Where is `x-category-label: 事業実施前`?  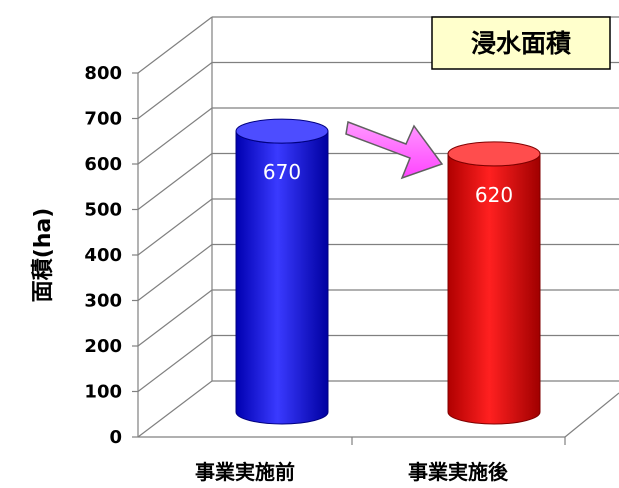 x-category-label: 事業実施前 is located at coordinates (245, 472).